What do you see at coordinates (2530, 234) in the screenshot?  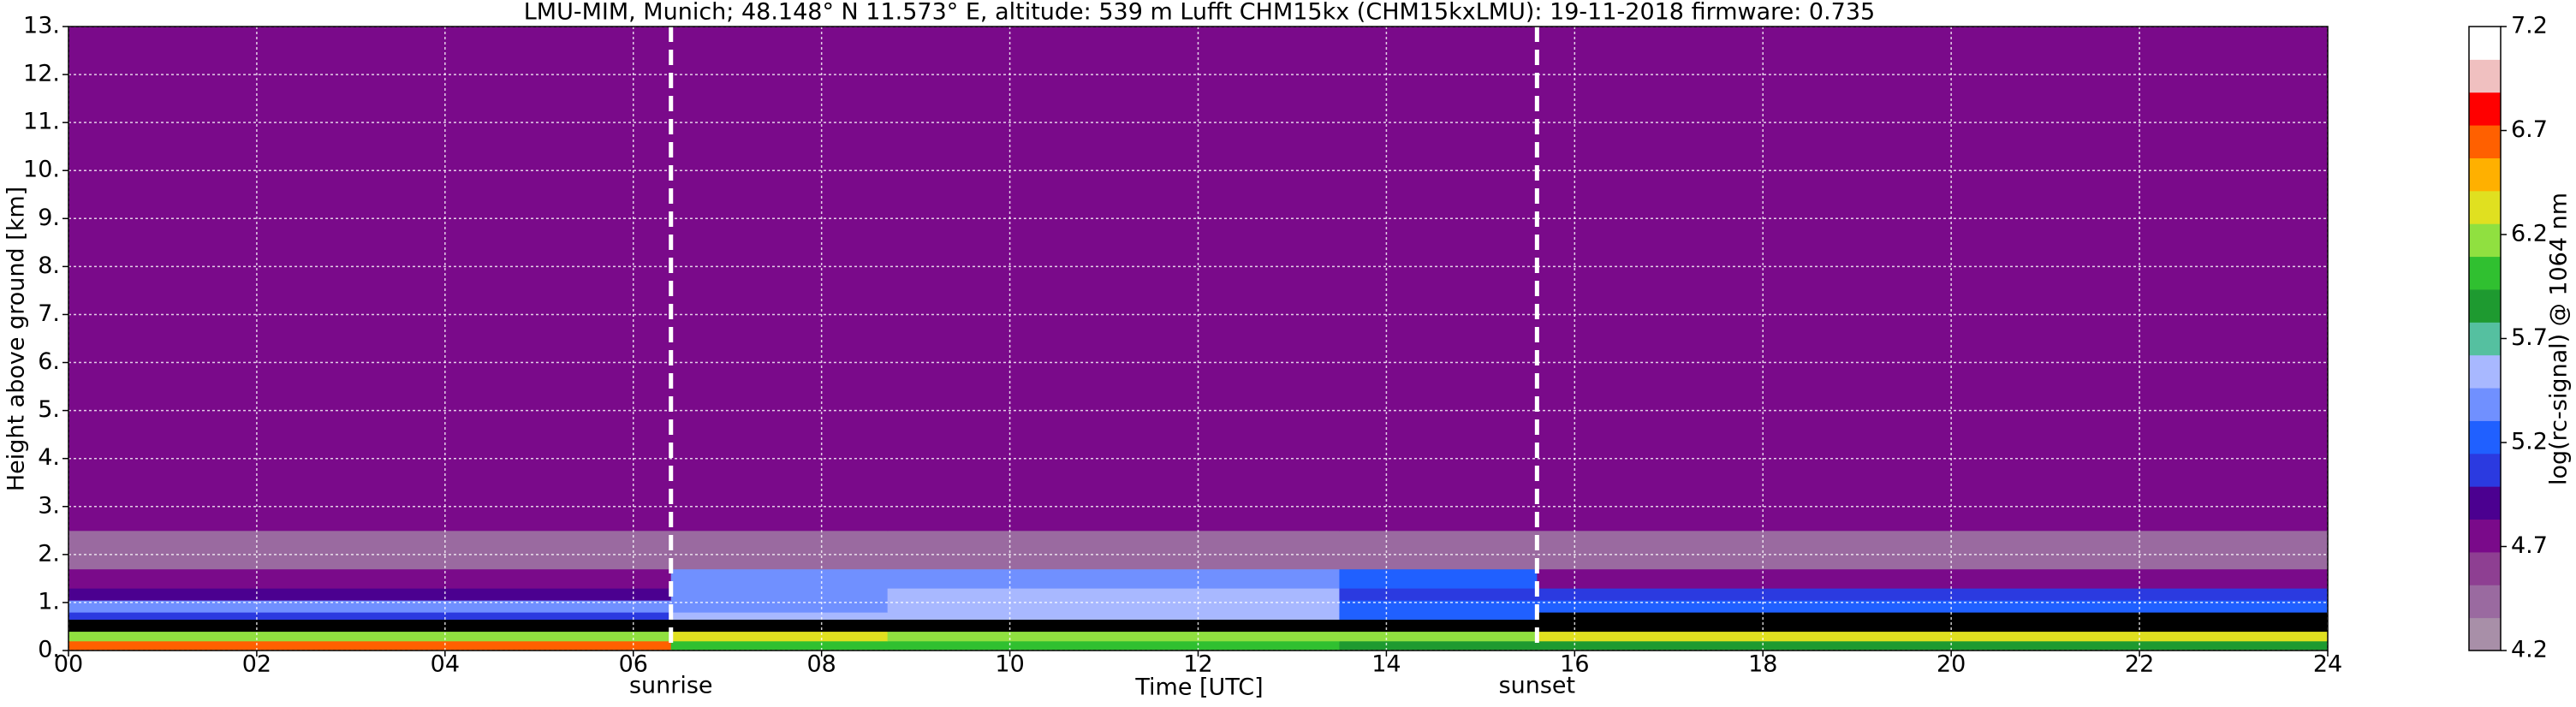 I see `colorbar-tick-label: 6.2` at bounding box center [2530, 234].